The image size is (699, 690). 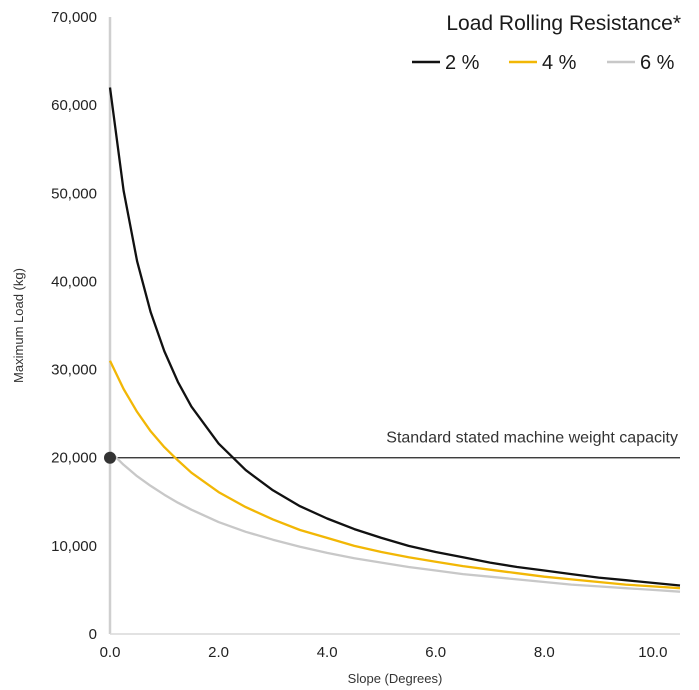 What do you see at coordinates (435, 652) in the screenshot?
I see `x-tick-label: 6.0` at bounding box center [435, 652].